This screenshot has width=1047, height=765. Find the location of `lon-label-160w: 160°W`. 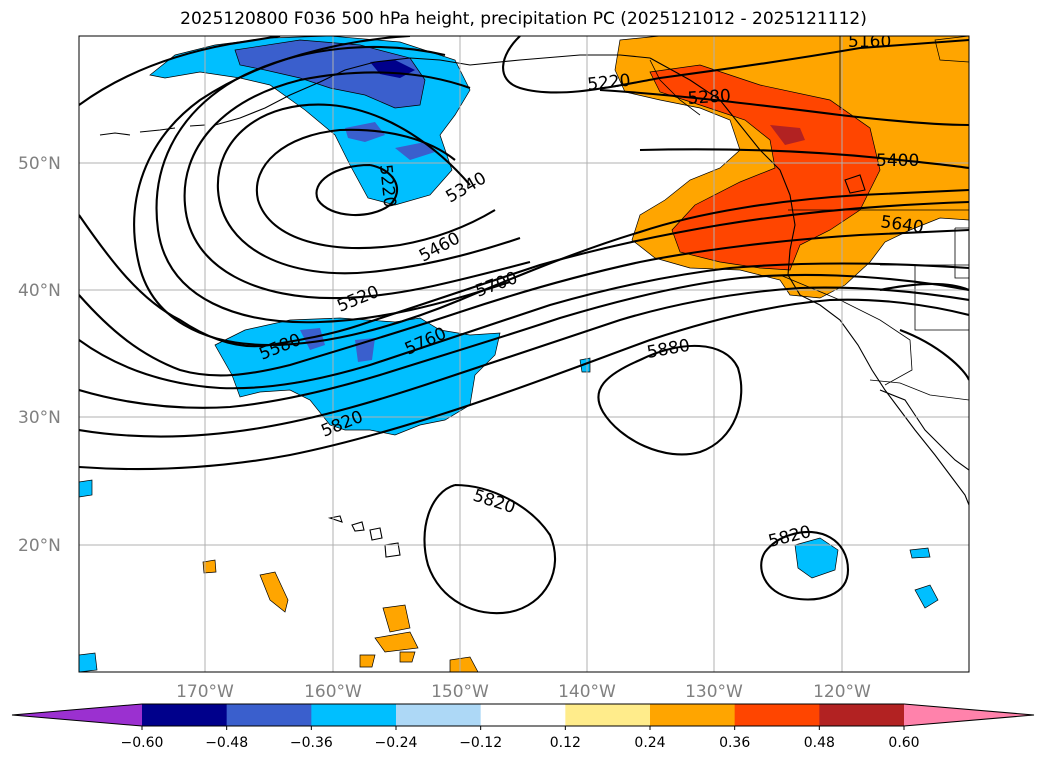

lon-label-160w: 160°W is located at coordinates (333, 692).